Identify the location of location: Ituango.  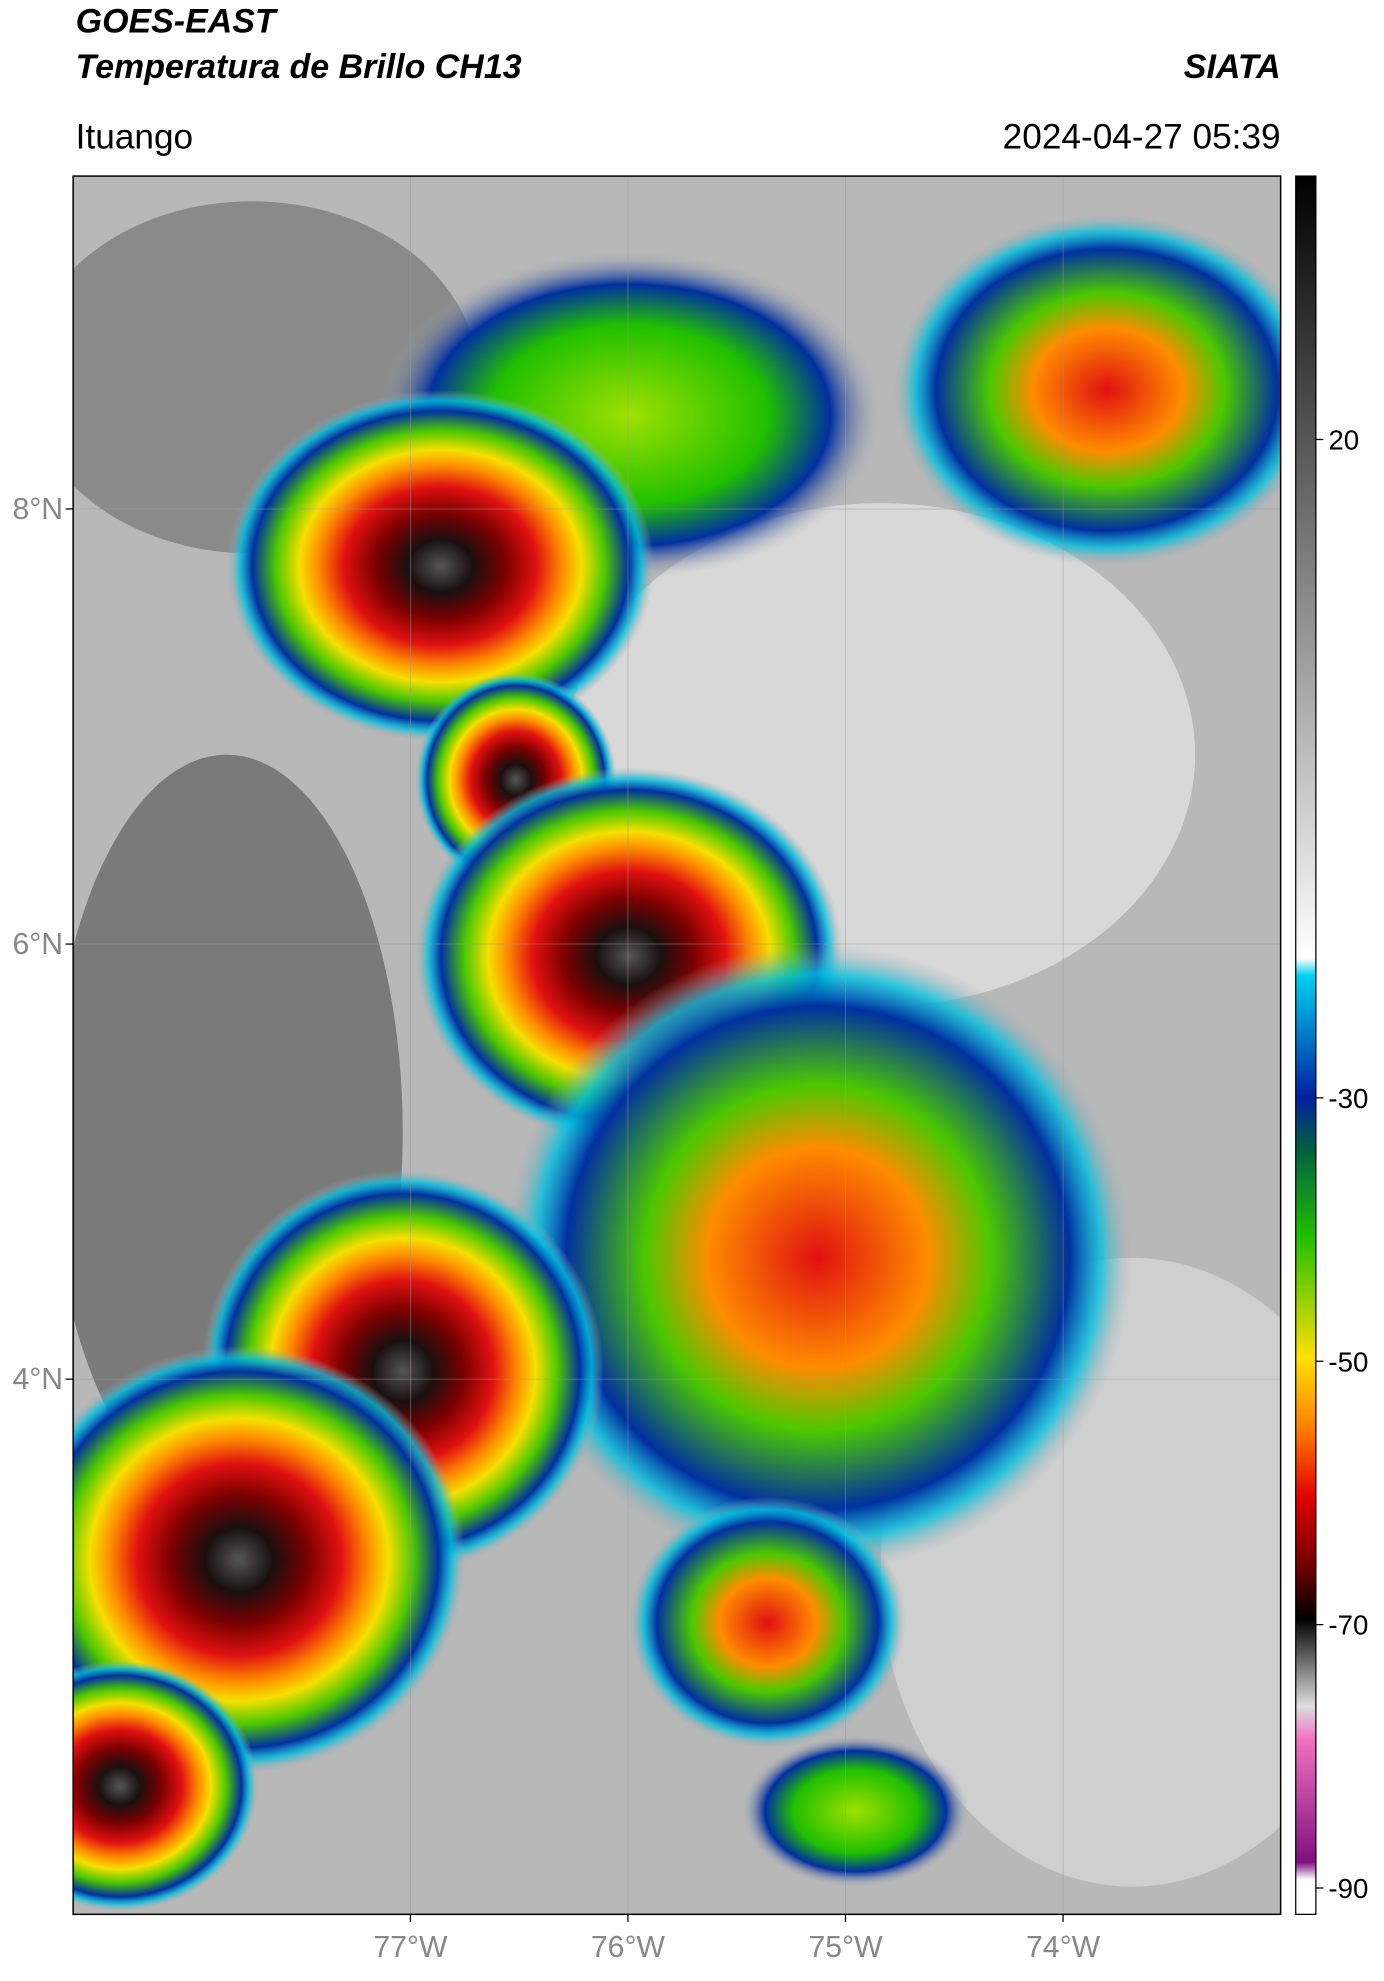
(134, 136).